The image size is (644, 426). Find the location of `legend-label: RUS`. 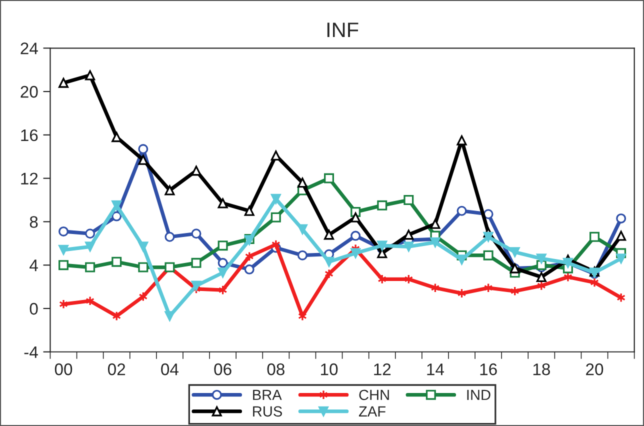

legend-label: RUS is located at coordinates (267, 411).